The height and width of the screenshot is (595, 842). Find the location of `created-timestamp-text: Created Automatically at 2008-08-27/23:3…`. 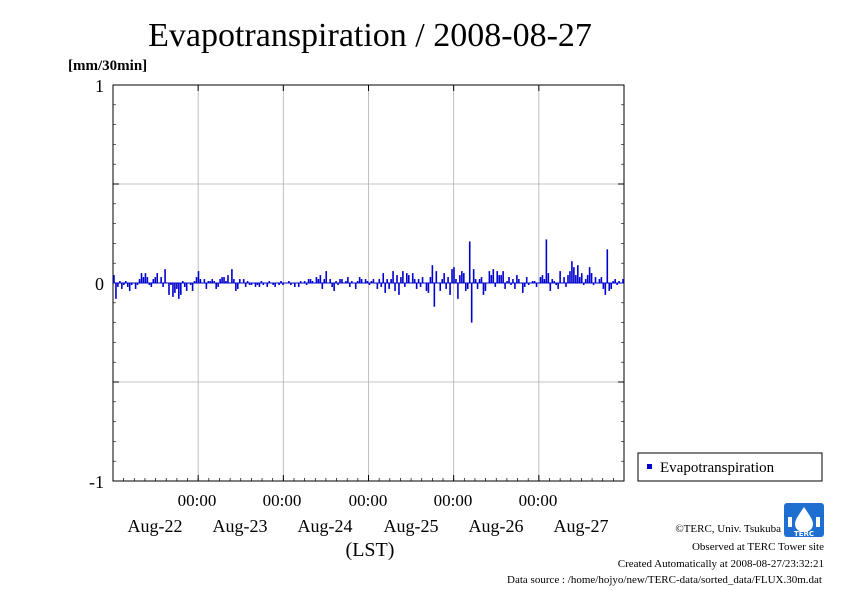

created-timestamp-text: Created Automatically at 2008-08-27/23:3… is located at coordinates (721, 564).